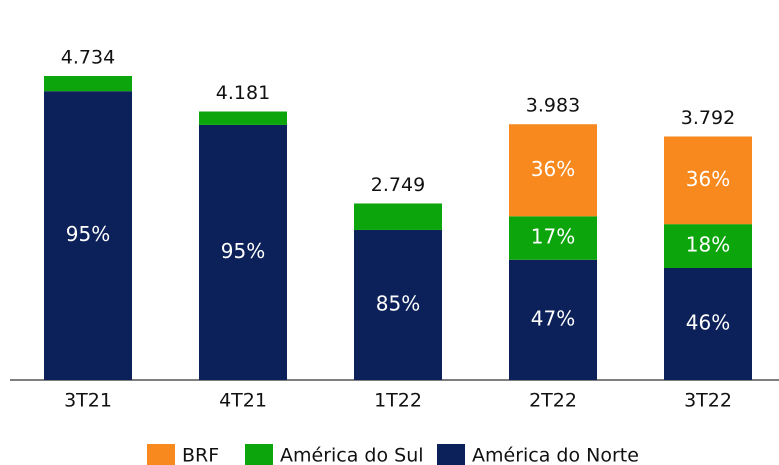 The height and width of the screenshot is (465, 779). I want to click on segment-label: 47%, so click(553, 318).